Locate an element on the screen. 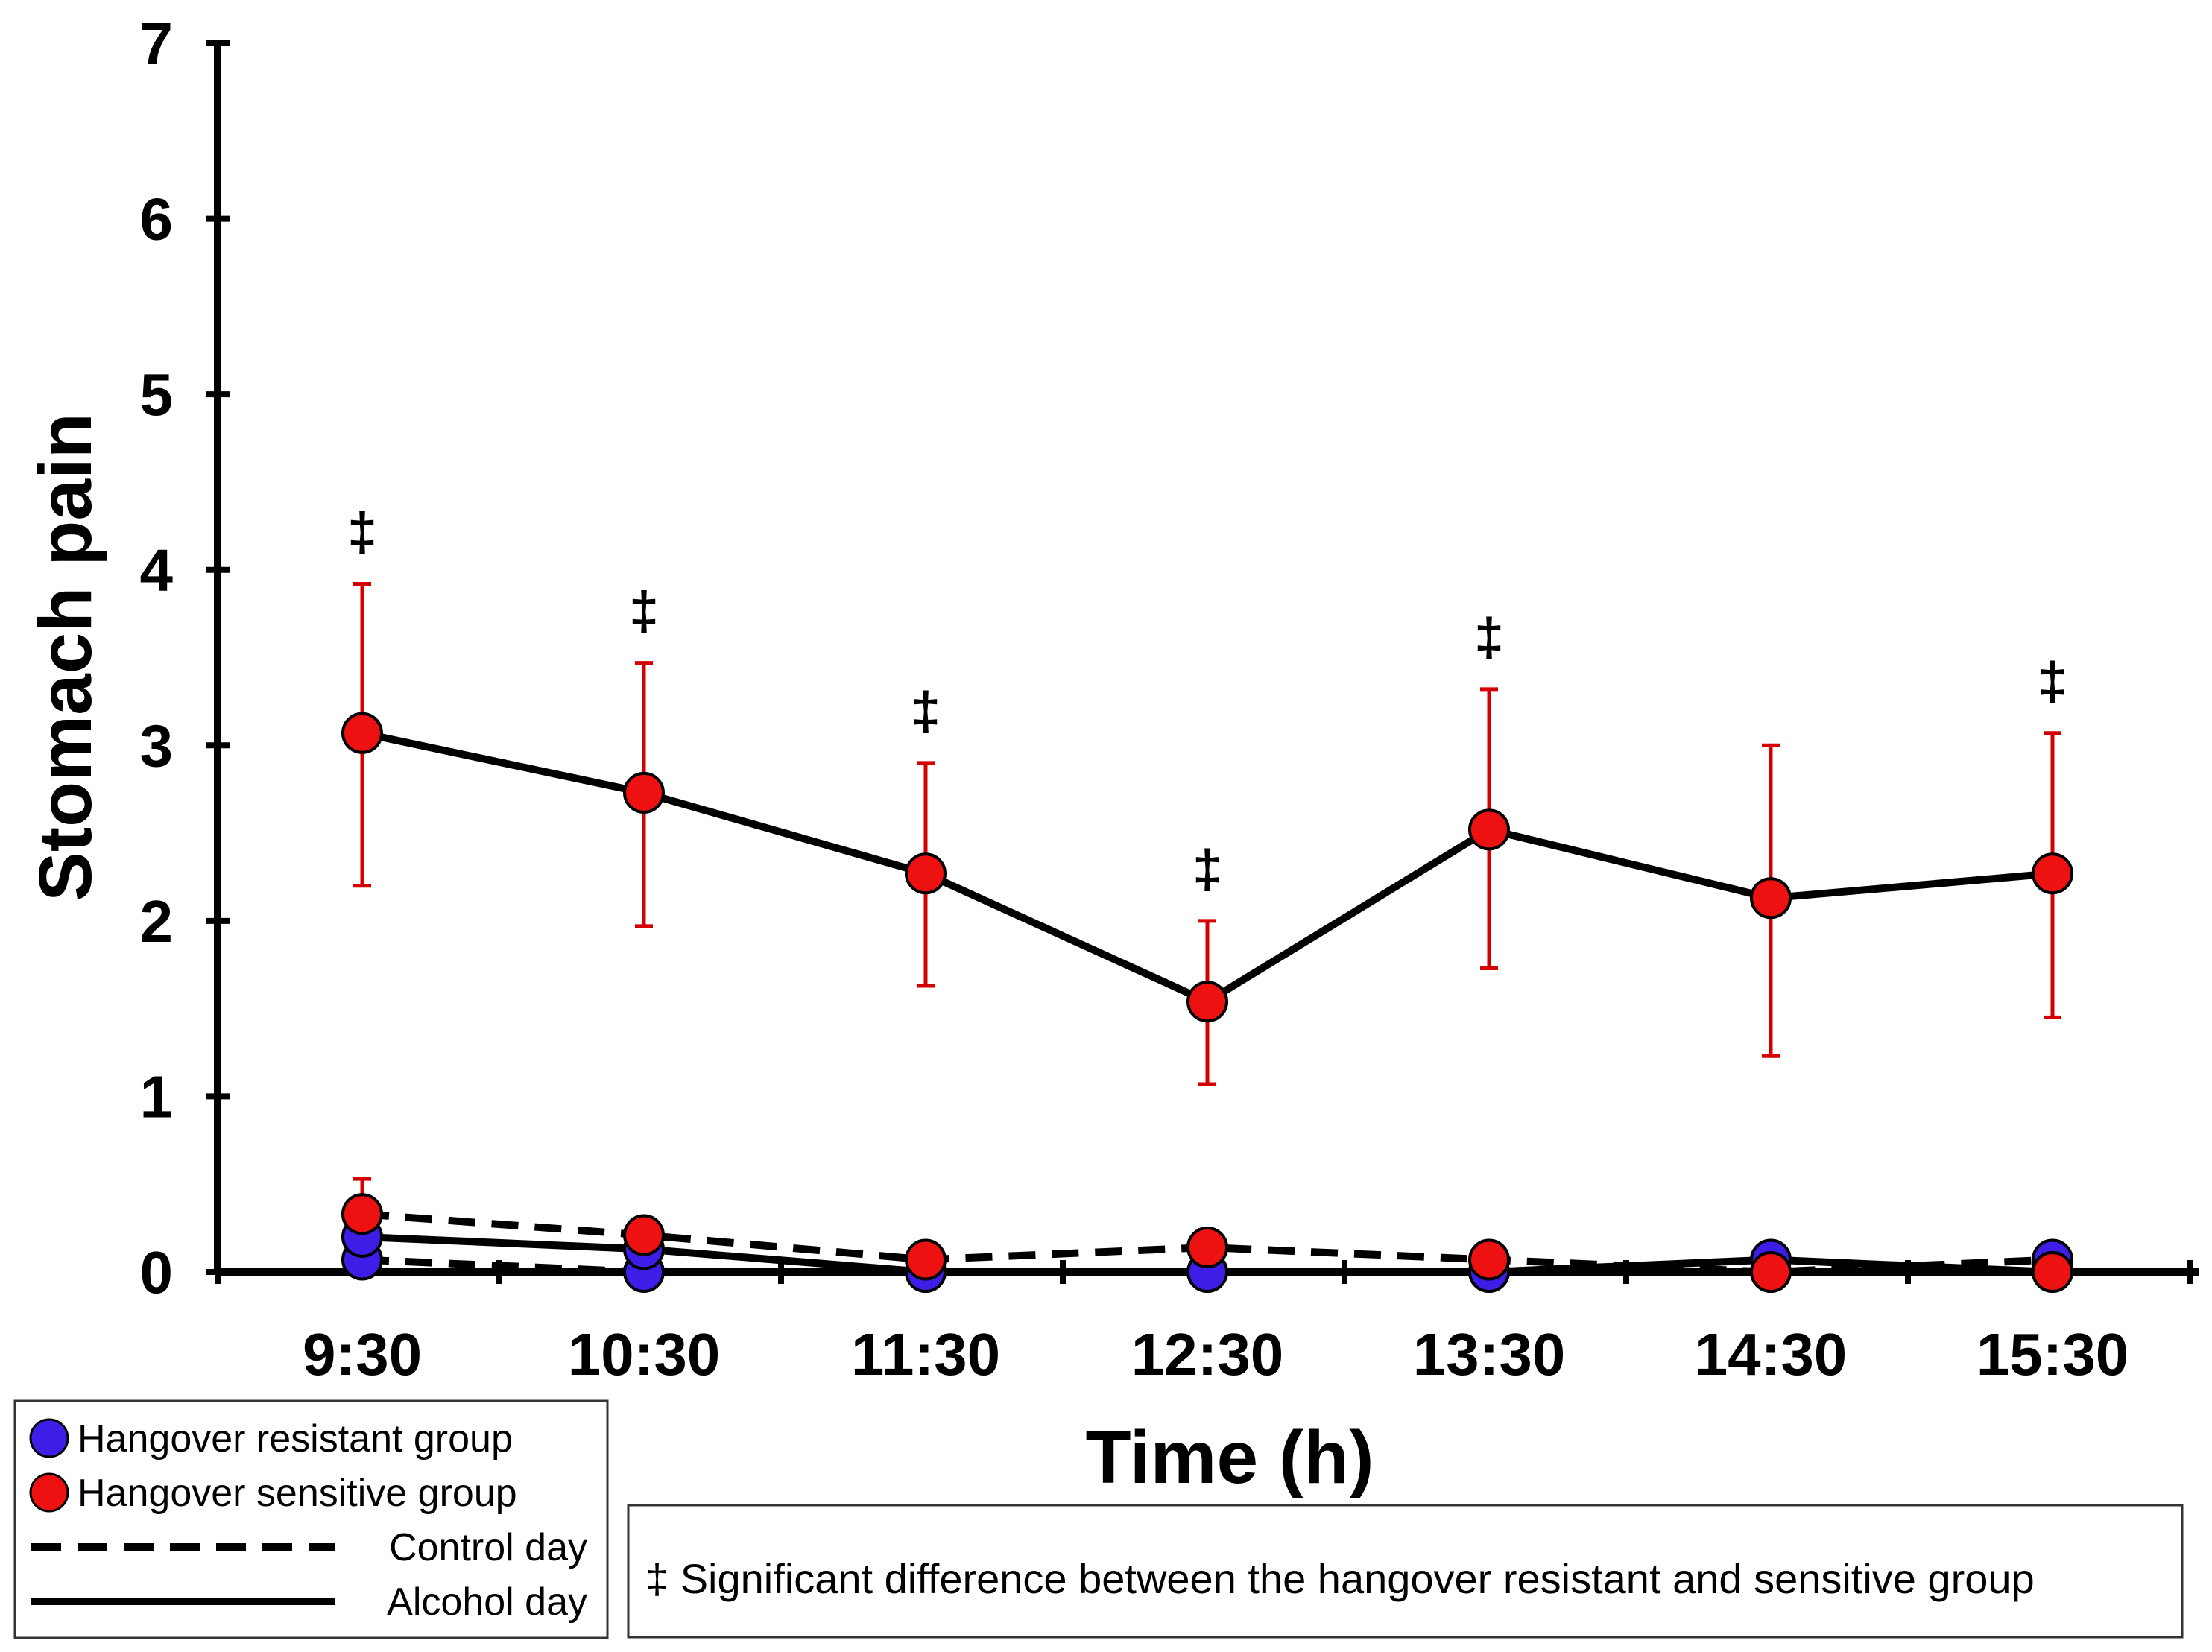 The height and width of the screenshot is (1652, 2212). x-tick-label: 11:30 is located at coordinates (925, 1354).